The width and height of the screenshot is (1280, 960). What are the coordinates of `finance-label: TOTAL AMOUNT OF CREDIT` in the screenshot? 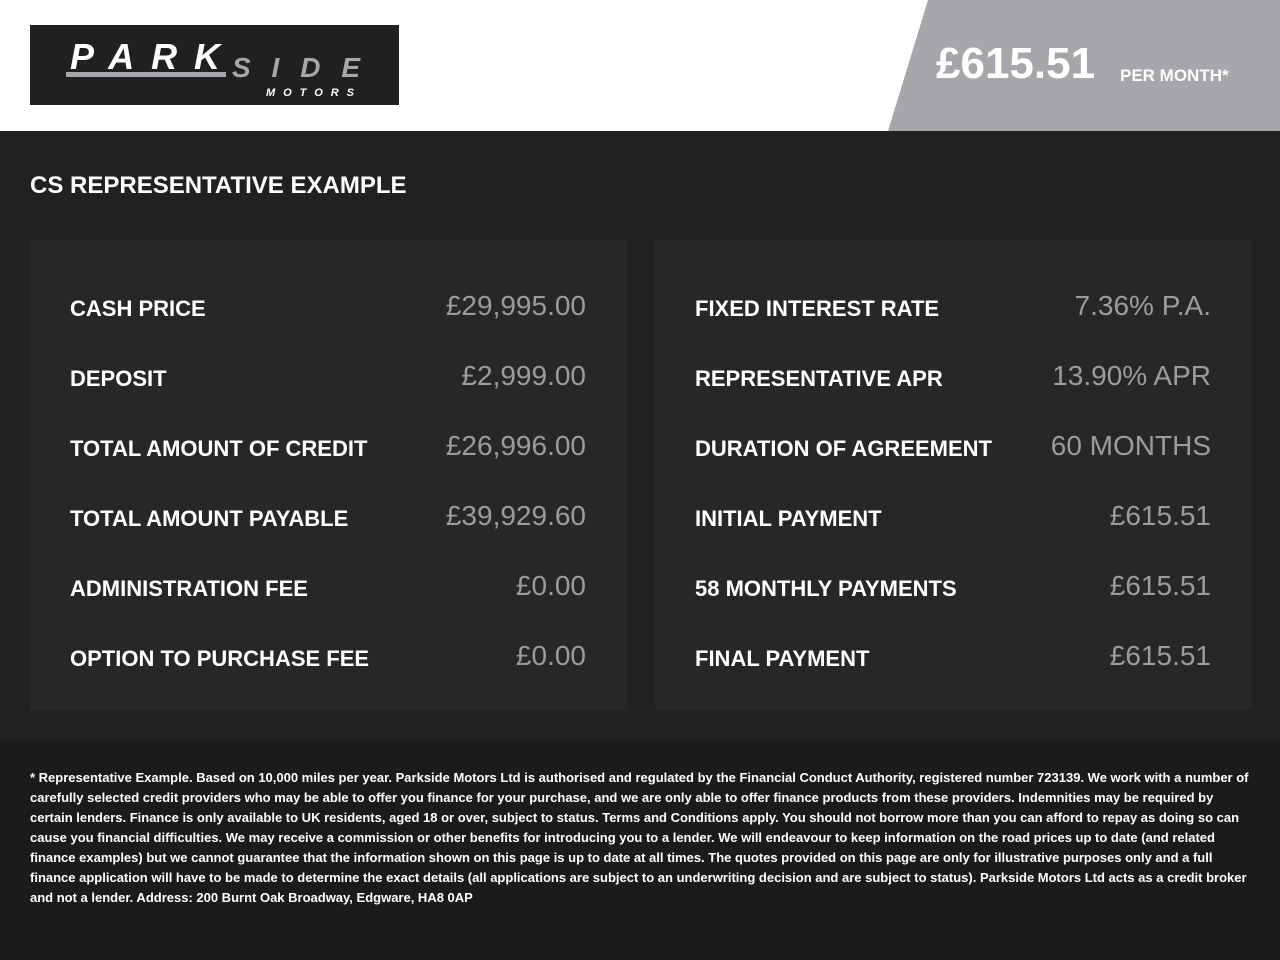 It's located at (219, 448).